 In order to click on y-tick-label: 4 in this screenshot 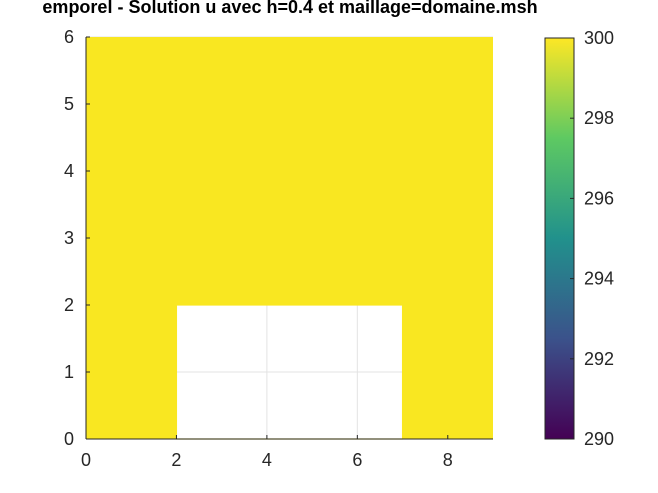, I will do `click(69, 171)`.